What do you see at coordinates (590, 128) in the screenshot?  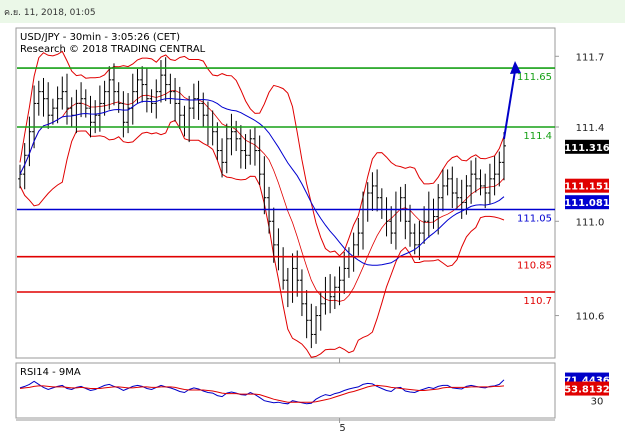 I see `y-tick-label: 111.4` at bounding box center [590, 128].